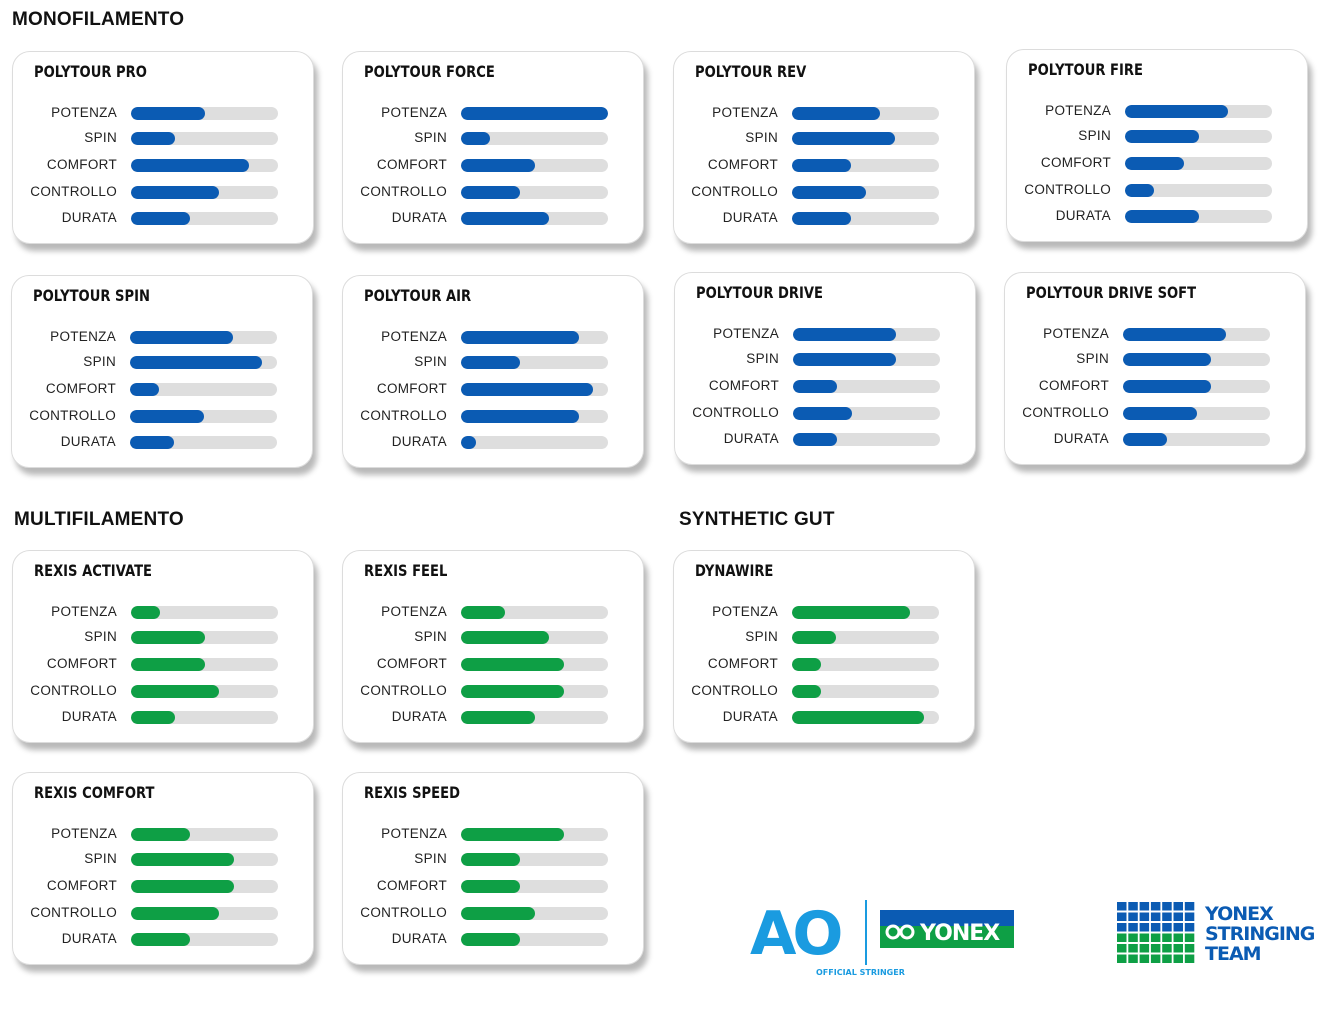  Describe the element at coordinates (412, 792) in the screenshot. I see `card-title: REXIS SPEED` at that location.